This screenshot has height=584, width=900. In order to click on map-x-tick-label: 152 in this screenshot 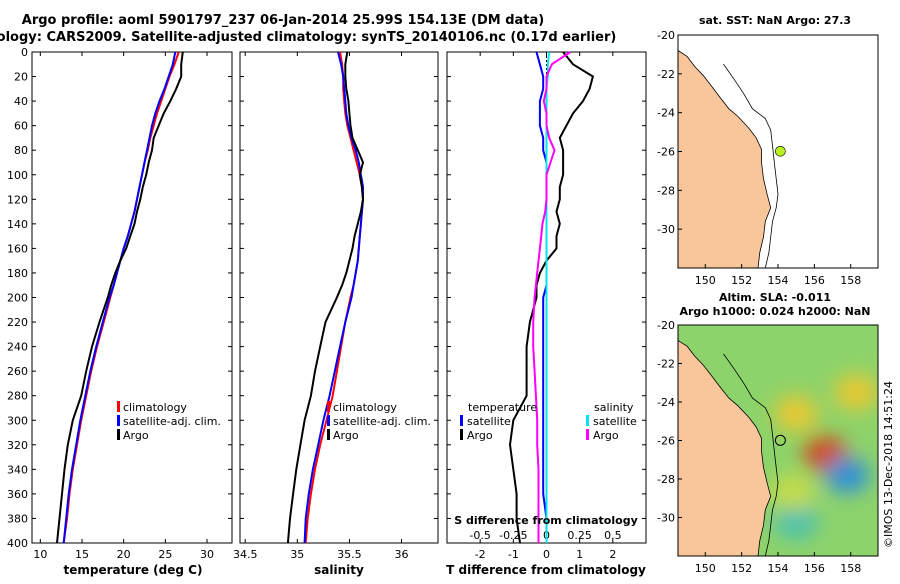, I will do `click(741, 280)`.